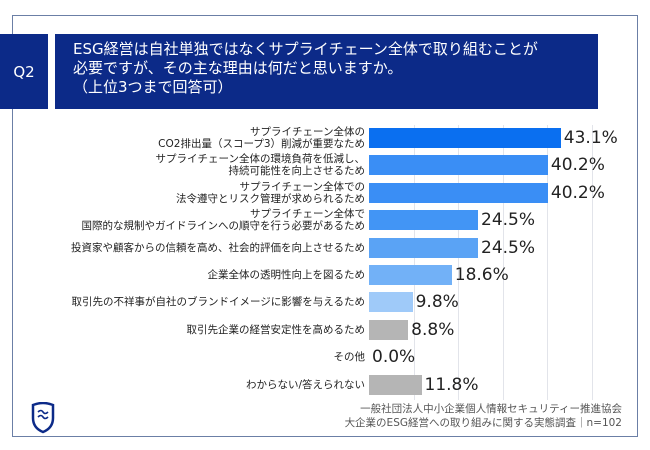 This screenshot has width=650, height=450. I want to click on category-label: サプライチェーン全体での 法令遵守とリスク管理が求められるため, so click(270, 192).